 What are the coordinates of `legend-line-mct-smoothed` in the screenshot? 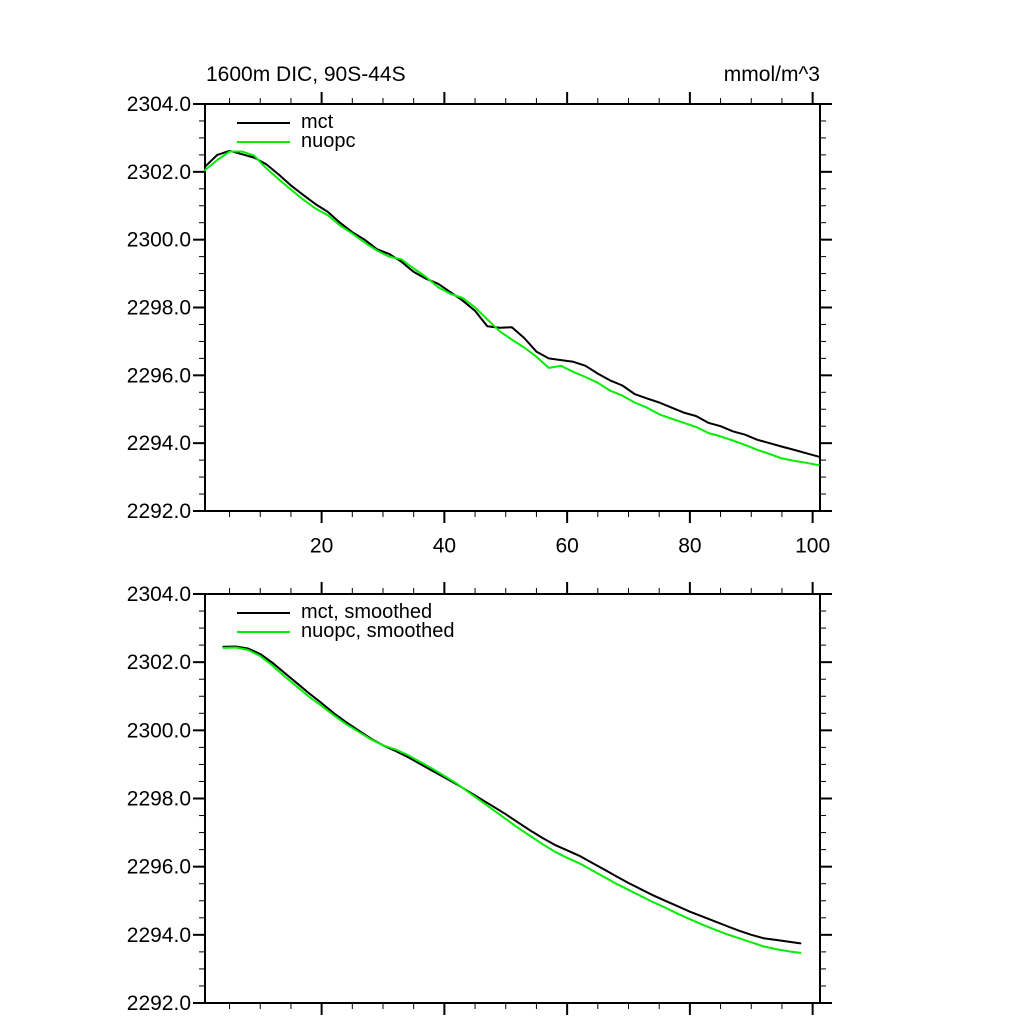 It's located at (263, 612).